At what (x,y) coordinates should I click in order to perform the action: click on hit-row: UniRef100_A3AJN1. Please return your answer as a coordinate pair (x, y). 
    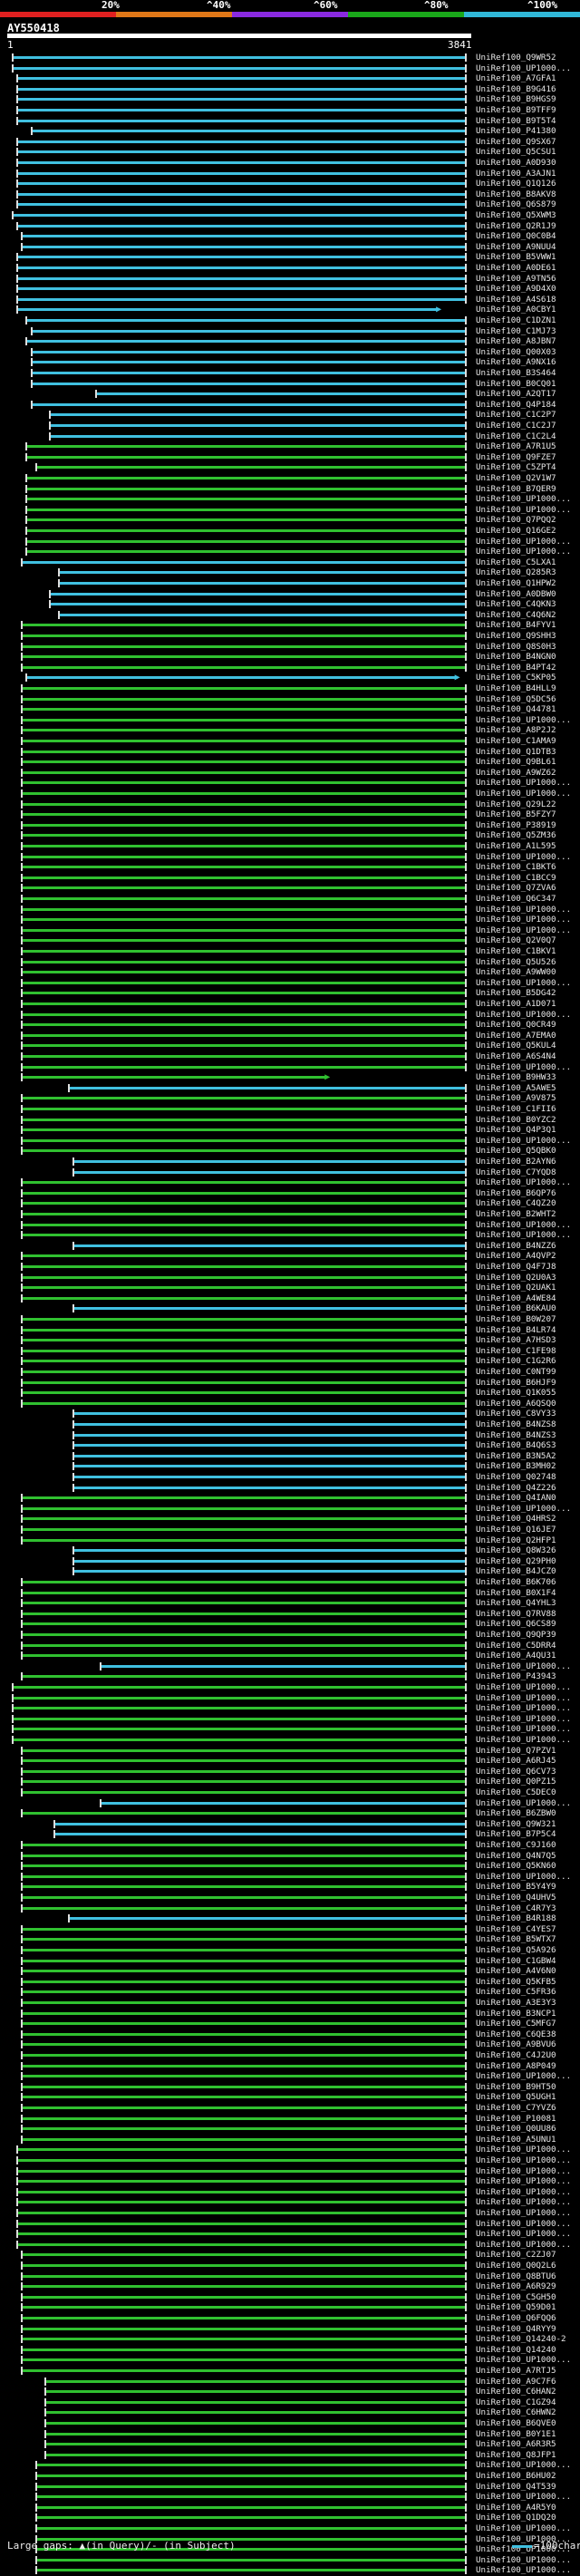
    Looking at the image, I should click on (290, 174).